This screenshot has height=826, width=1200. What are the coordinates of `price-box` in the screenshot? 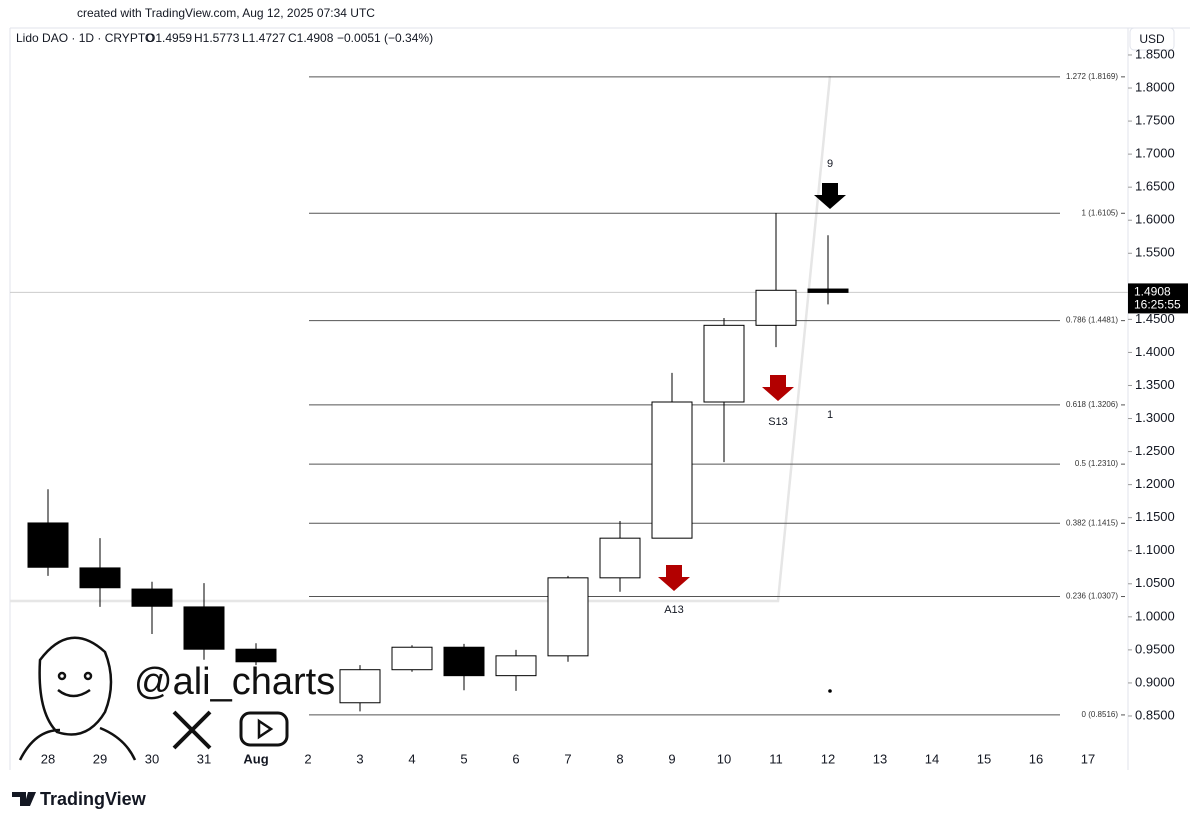 It's located at (1158, 298).